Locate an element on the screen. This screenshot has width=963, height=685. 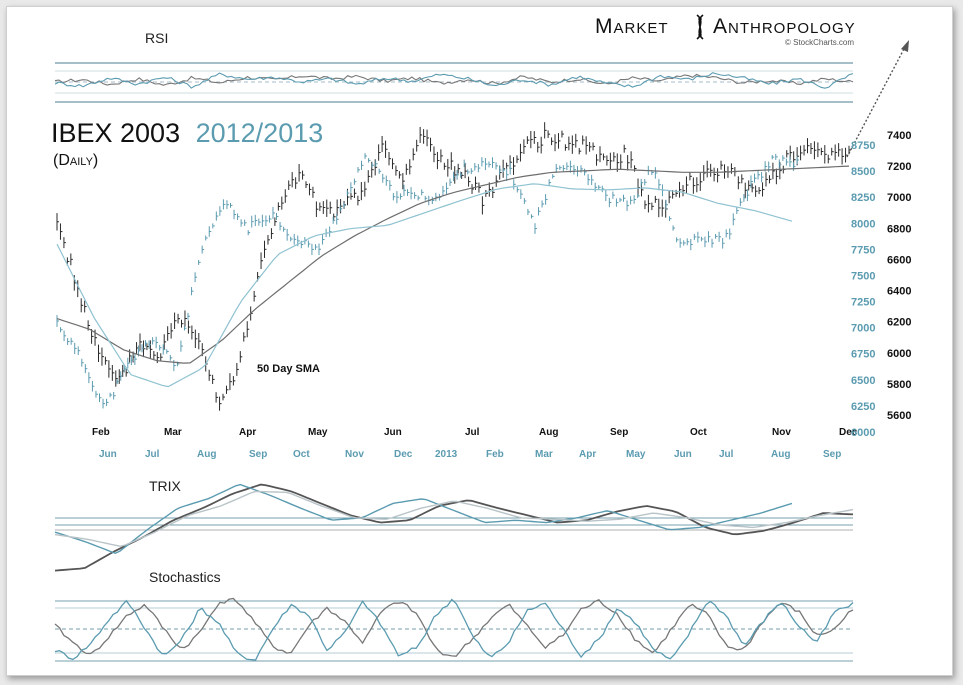
x-tick-label-top: Aug is located at coordinates (548, 432).